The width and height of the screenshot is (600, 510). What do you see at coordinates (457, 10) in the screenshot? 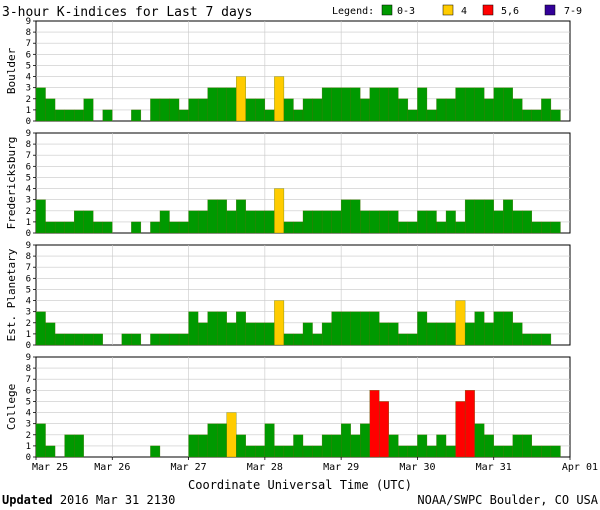
I see `legend: Legend: 0-3 4 5,6 7-9` at bounding box center [457, 10].